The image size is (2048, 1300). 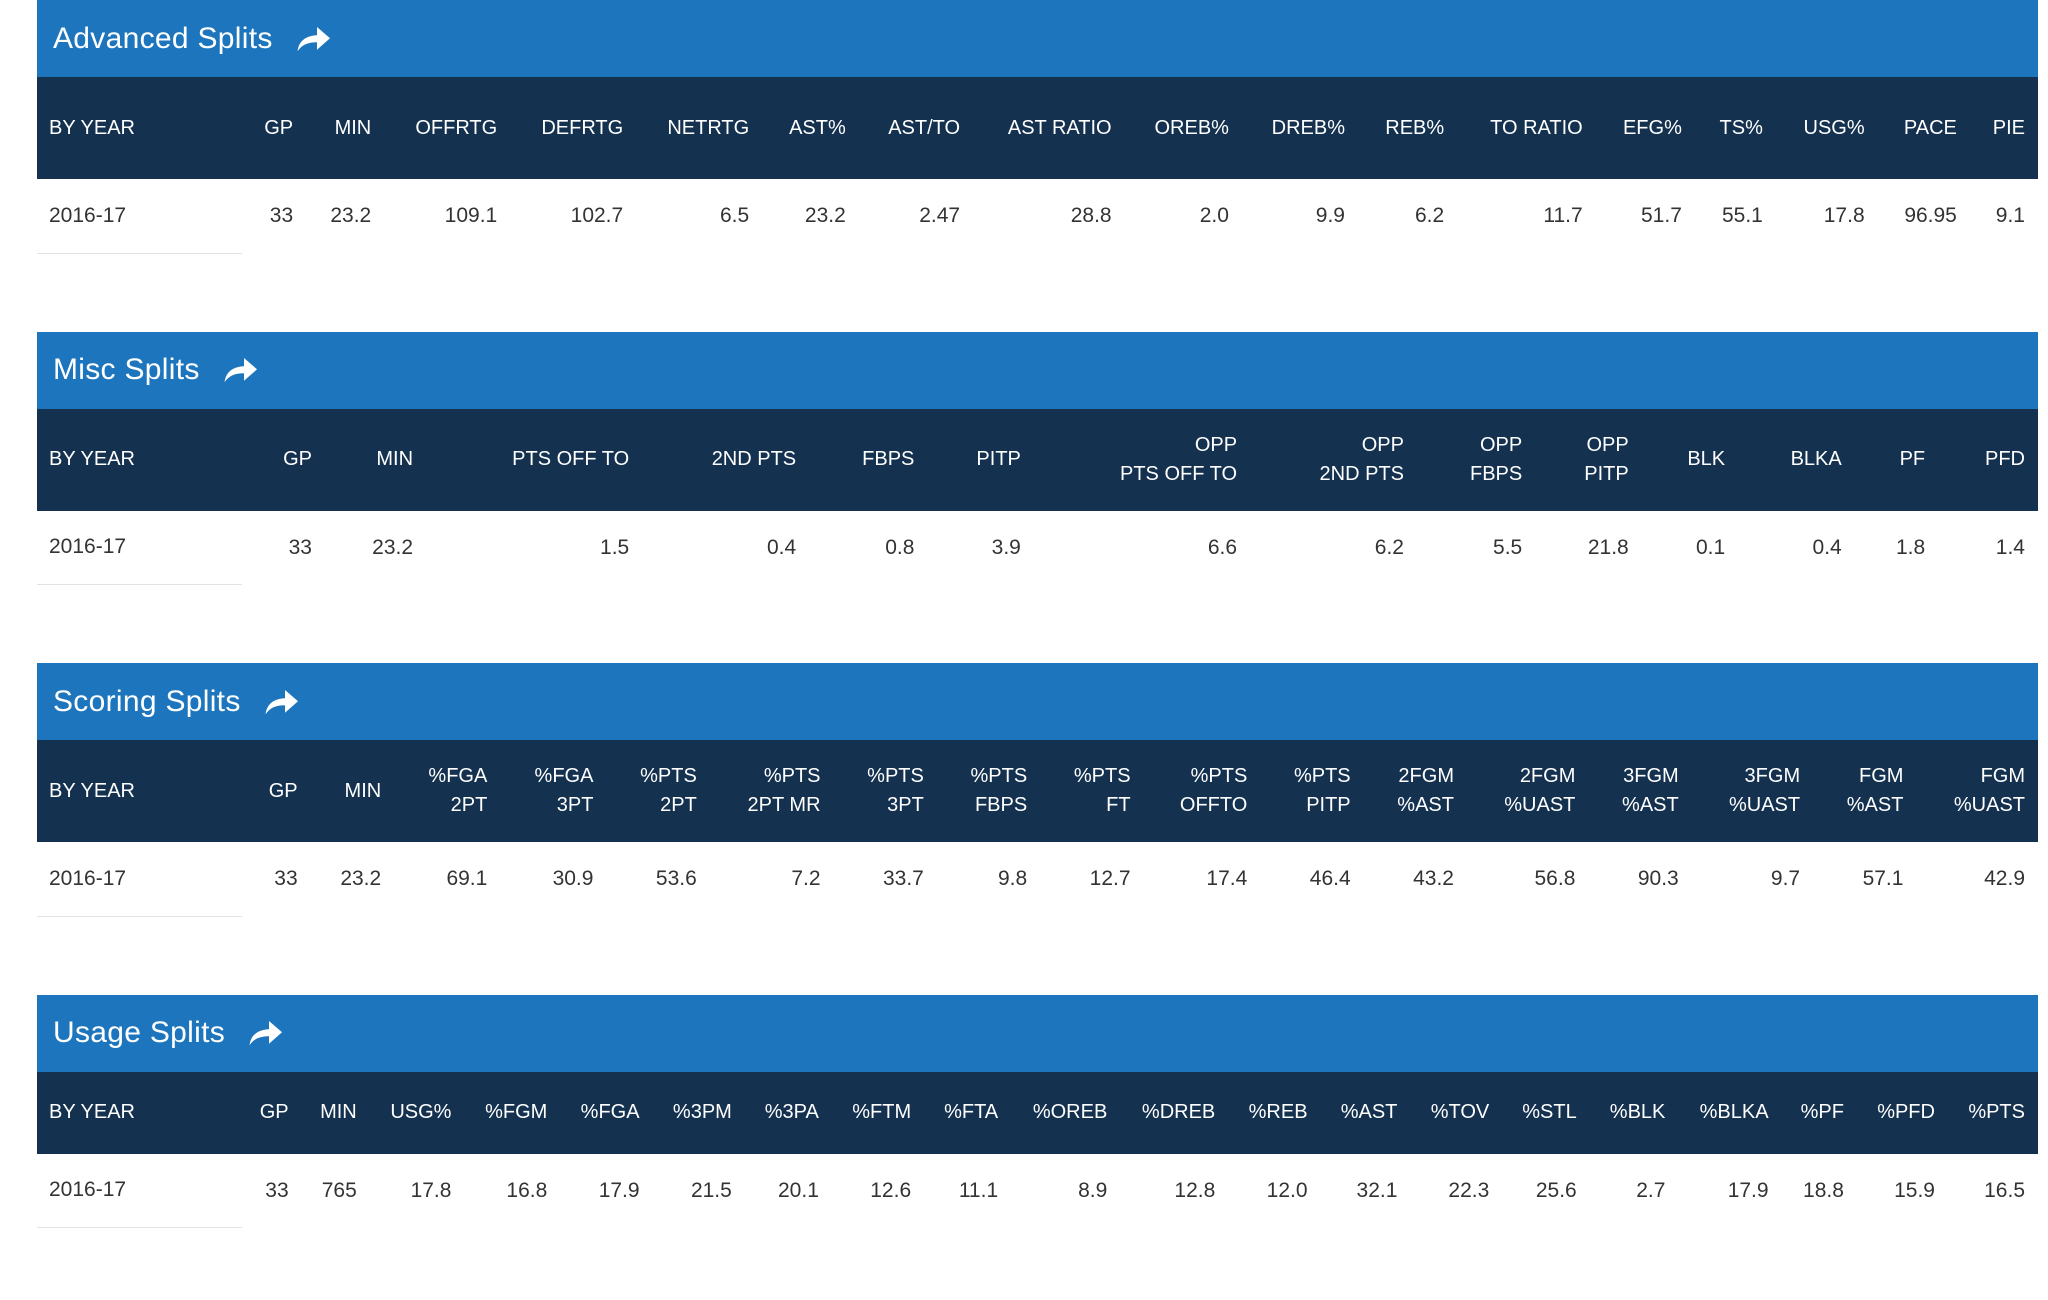 I want to click on stat-cell: 0.1, so click(x=1690, y=547).